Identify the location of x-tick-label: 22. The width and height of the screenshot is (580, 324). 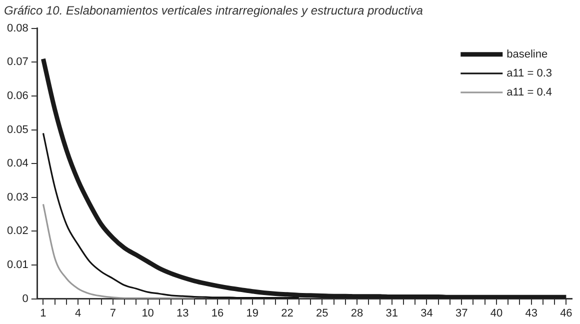
(287, 313).